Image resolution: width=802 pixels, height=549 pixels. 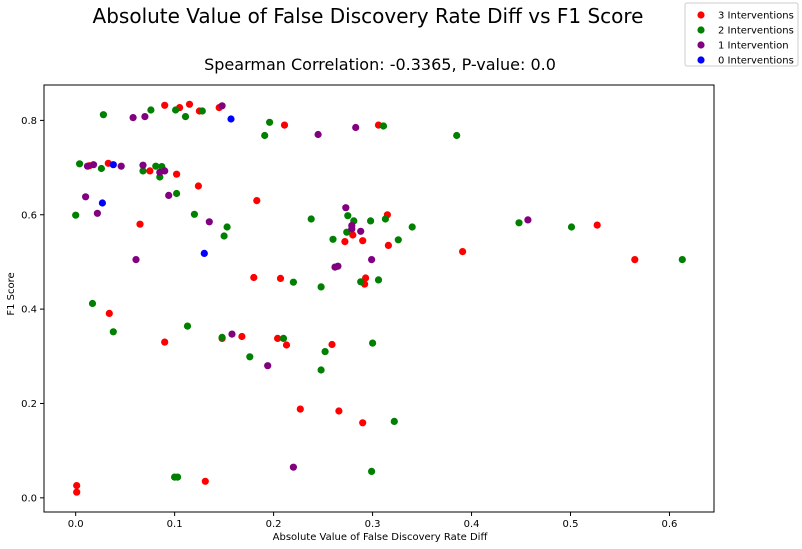 I want to click on y-tick-label-3: 0.6, so click(x=29, y=215).